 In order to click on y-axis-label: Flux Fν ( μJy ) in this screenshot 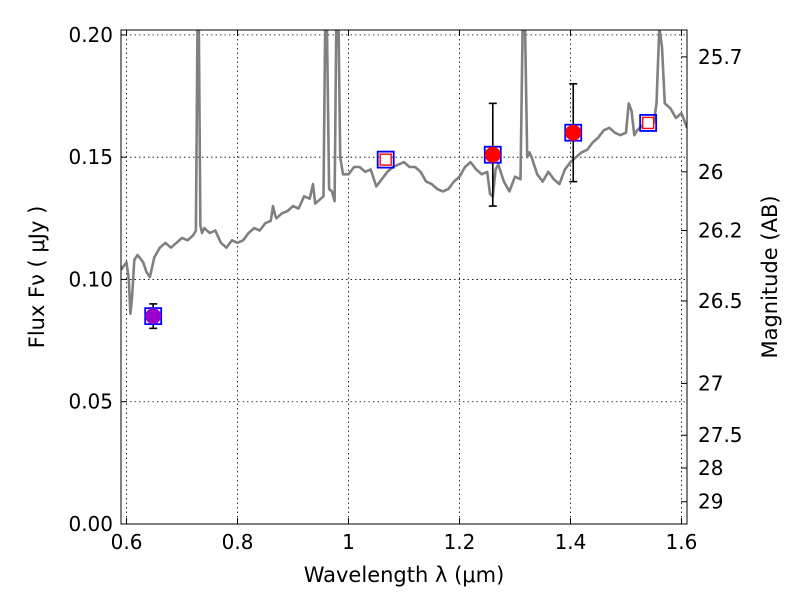, I will do `click(37, 277)`.